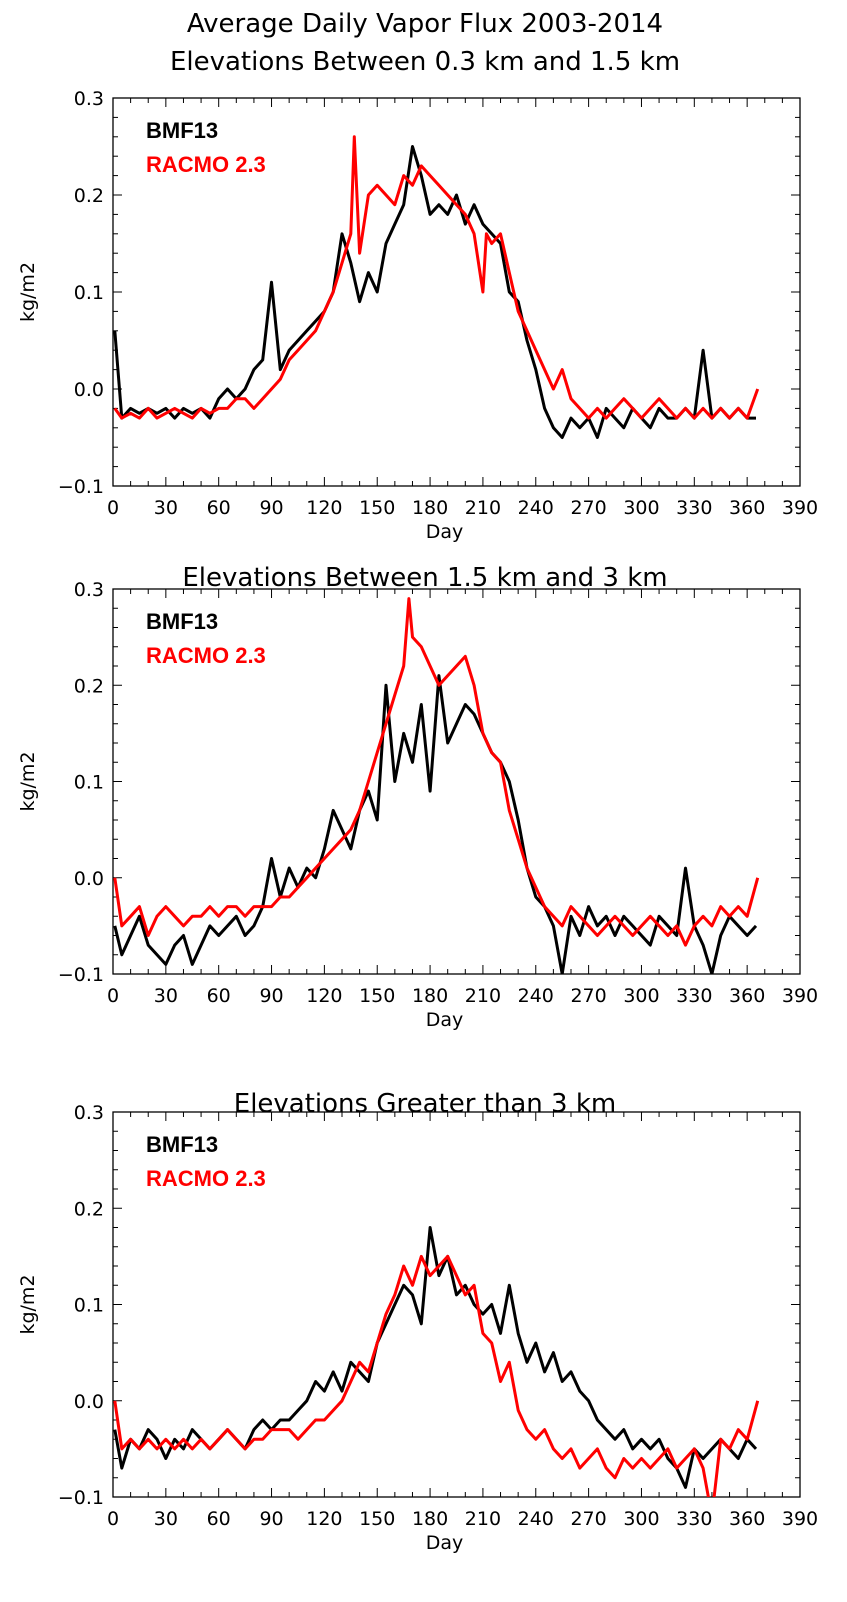 Image resolution: width=847 pixels, height=1602 pixels. Describe the element at coordinates (425, 1104) in the screenshot. I see `panel3-title: Elevations Greater than 3 km` at that location.